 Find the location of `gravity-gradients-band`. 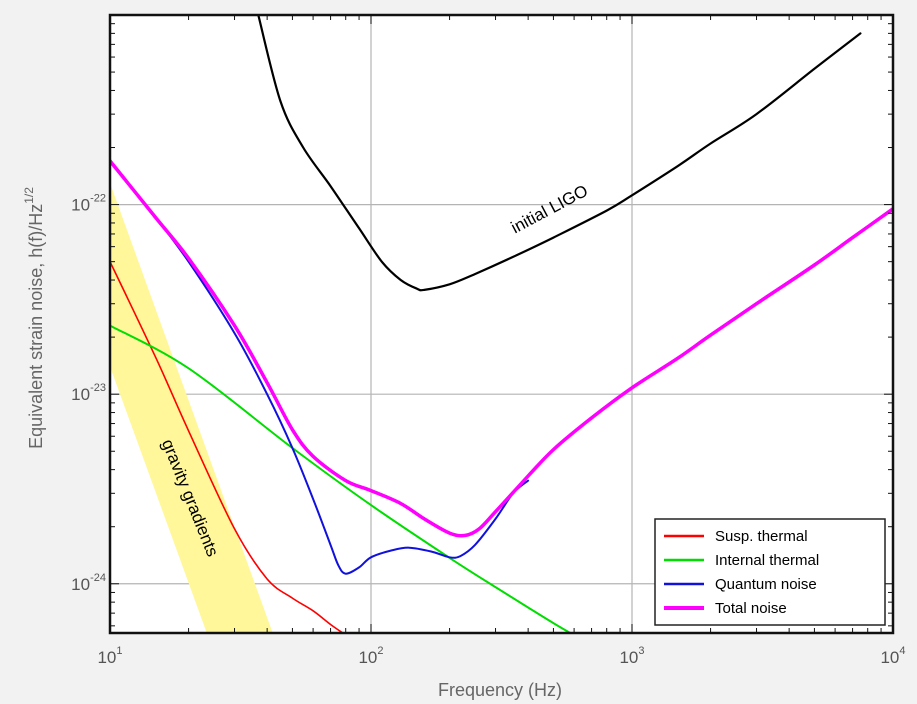

gravity-gradients-band is located at coordinates (191, 408).